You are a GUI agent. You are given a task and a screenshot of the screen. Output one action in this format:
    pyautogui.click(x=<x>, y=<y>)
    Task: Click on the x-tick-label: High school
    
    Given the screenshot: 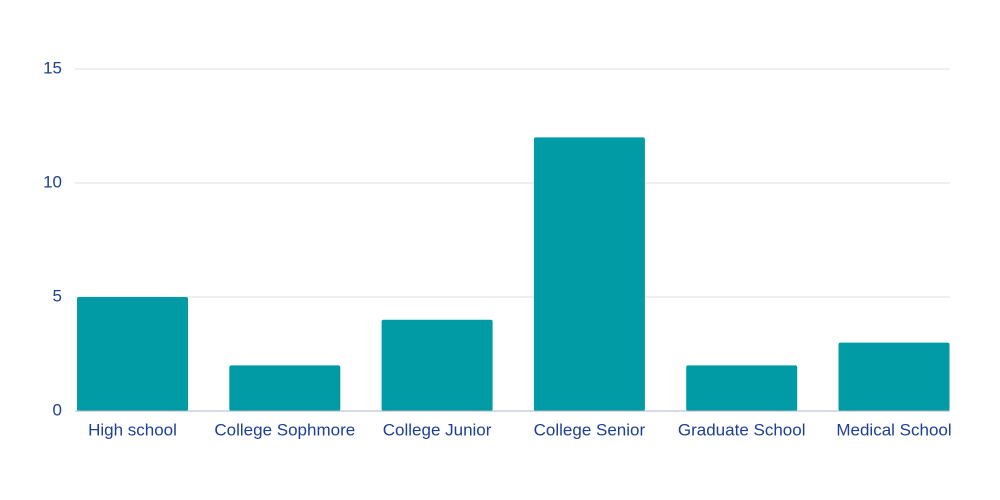 What is the action you would take?
    pyautogui.click(x=132, y=429)
    